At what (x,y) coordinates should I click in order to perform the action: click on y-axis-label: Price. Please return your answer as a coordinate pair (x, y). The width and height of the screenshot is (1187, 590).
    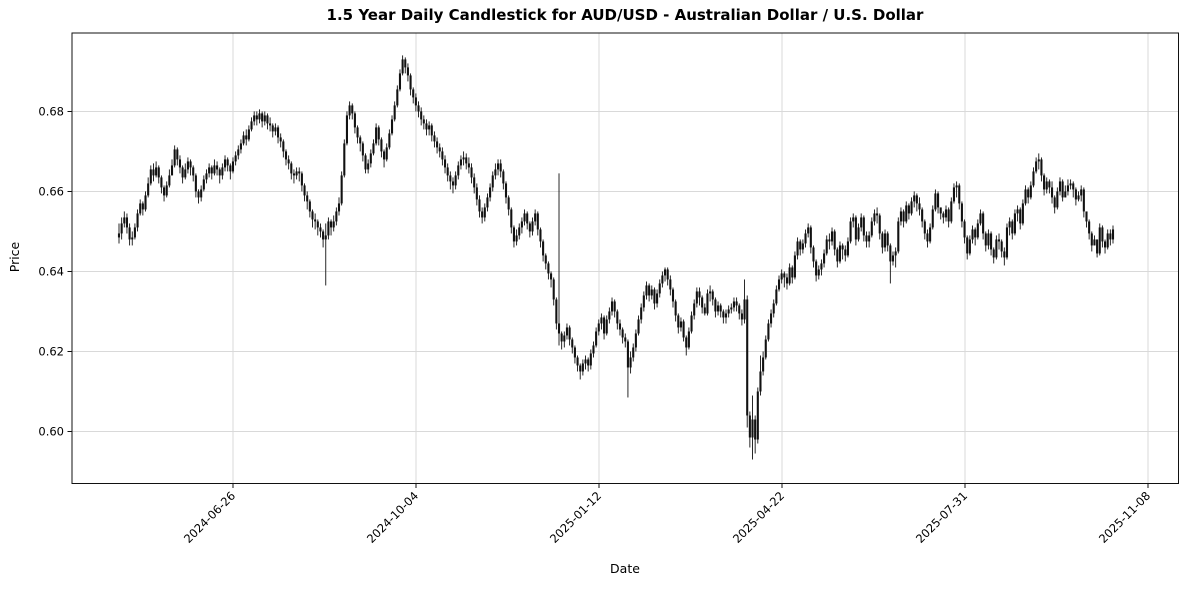
    Looking at the image, I should click on (14, 257).